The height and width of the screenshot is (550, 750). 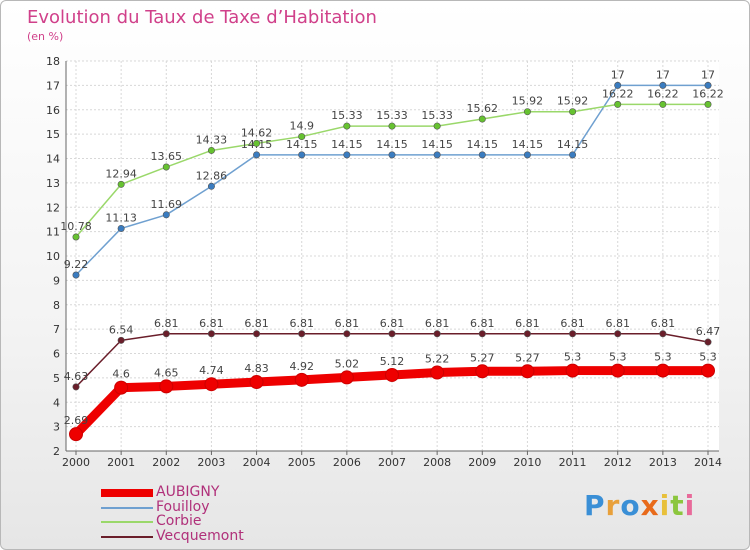 What do you see at coordinates (76, 462) in the screenshot?
I see `x-tick-label: 2000` at bounding box center [76, 462].